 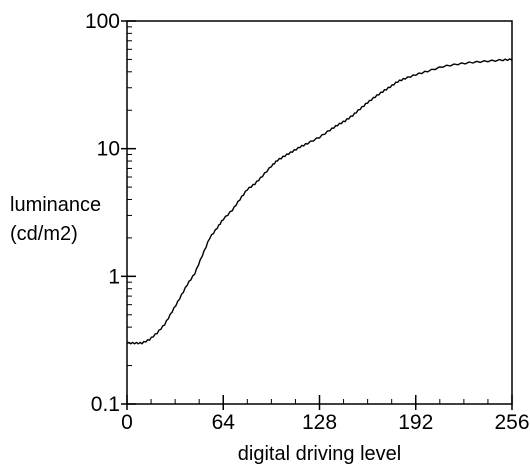 I want to click on x-tick-label: 192, so click(x=415, y=422).